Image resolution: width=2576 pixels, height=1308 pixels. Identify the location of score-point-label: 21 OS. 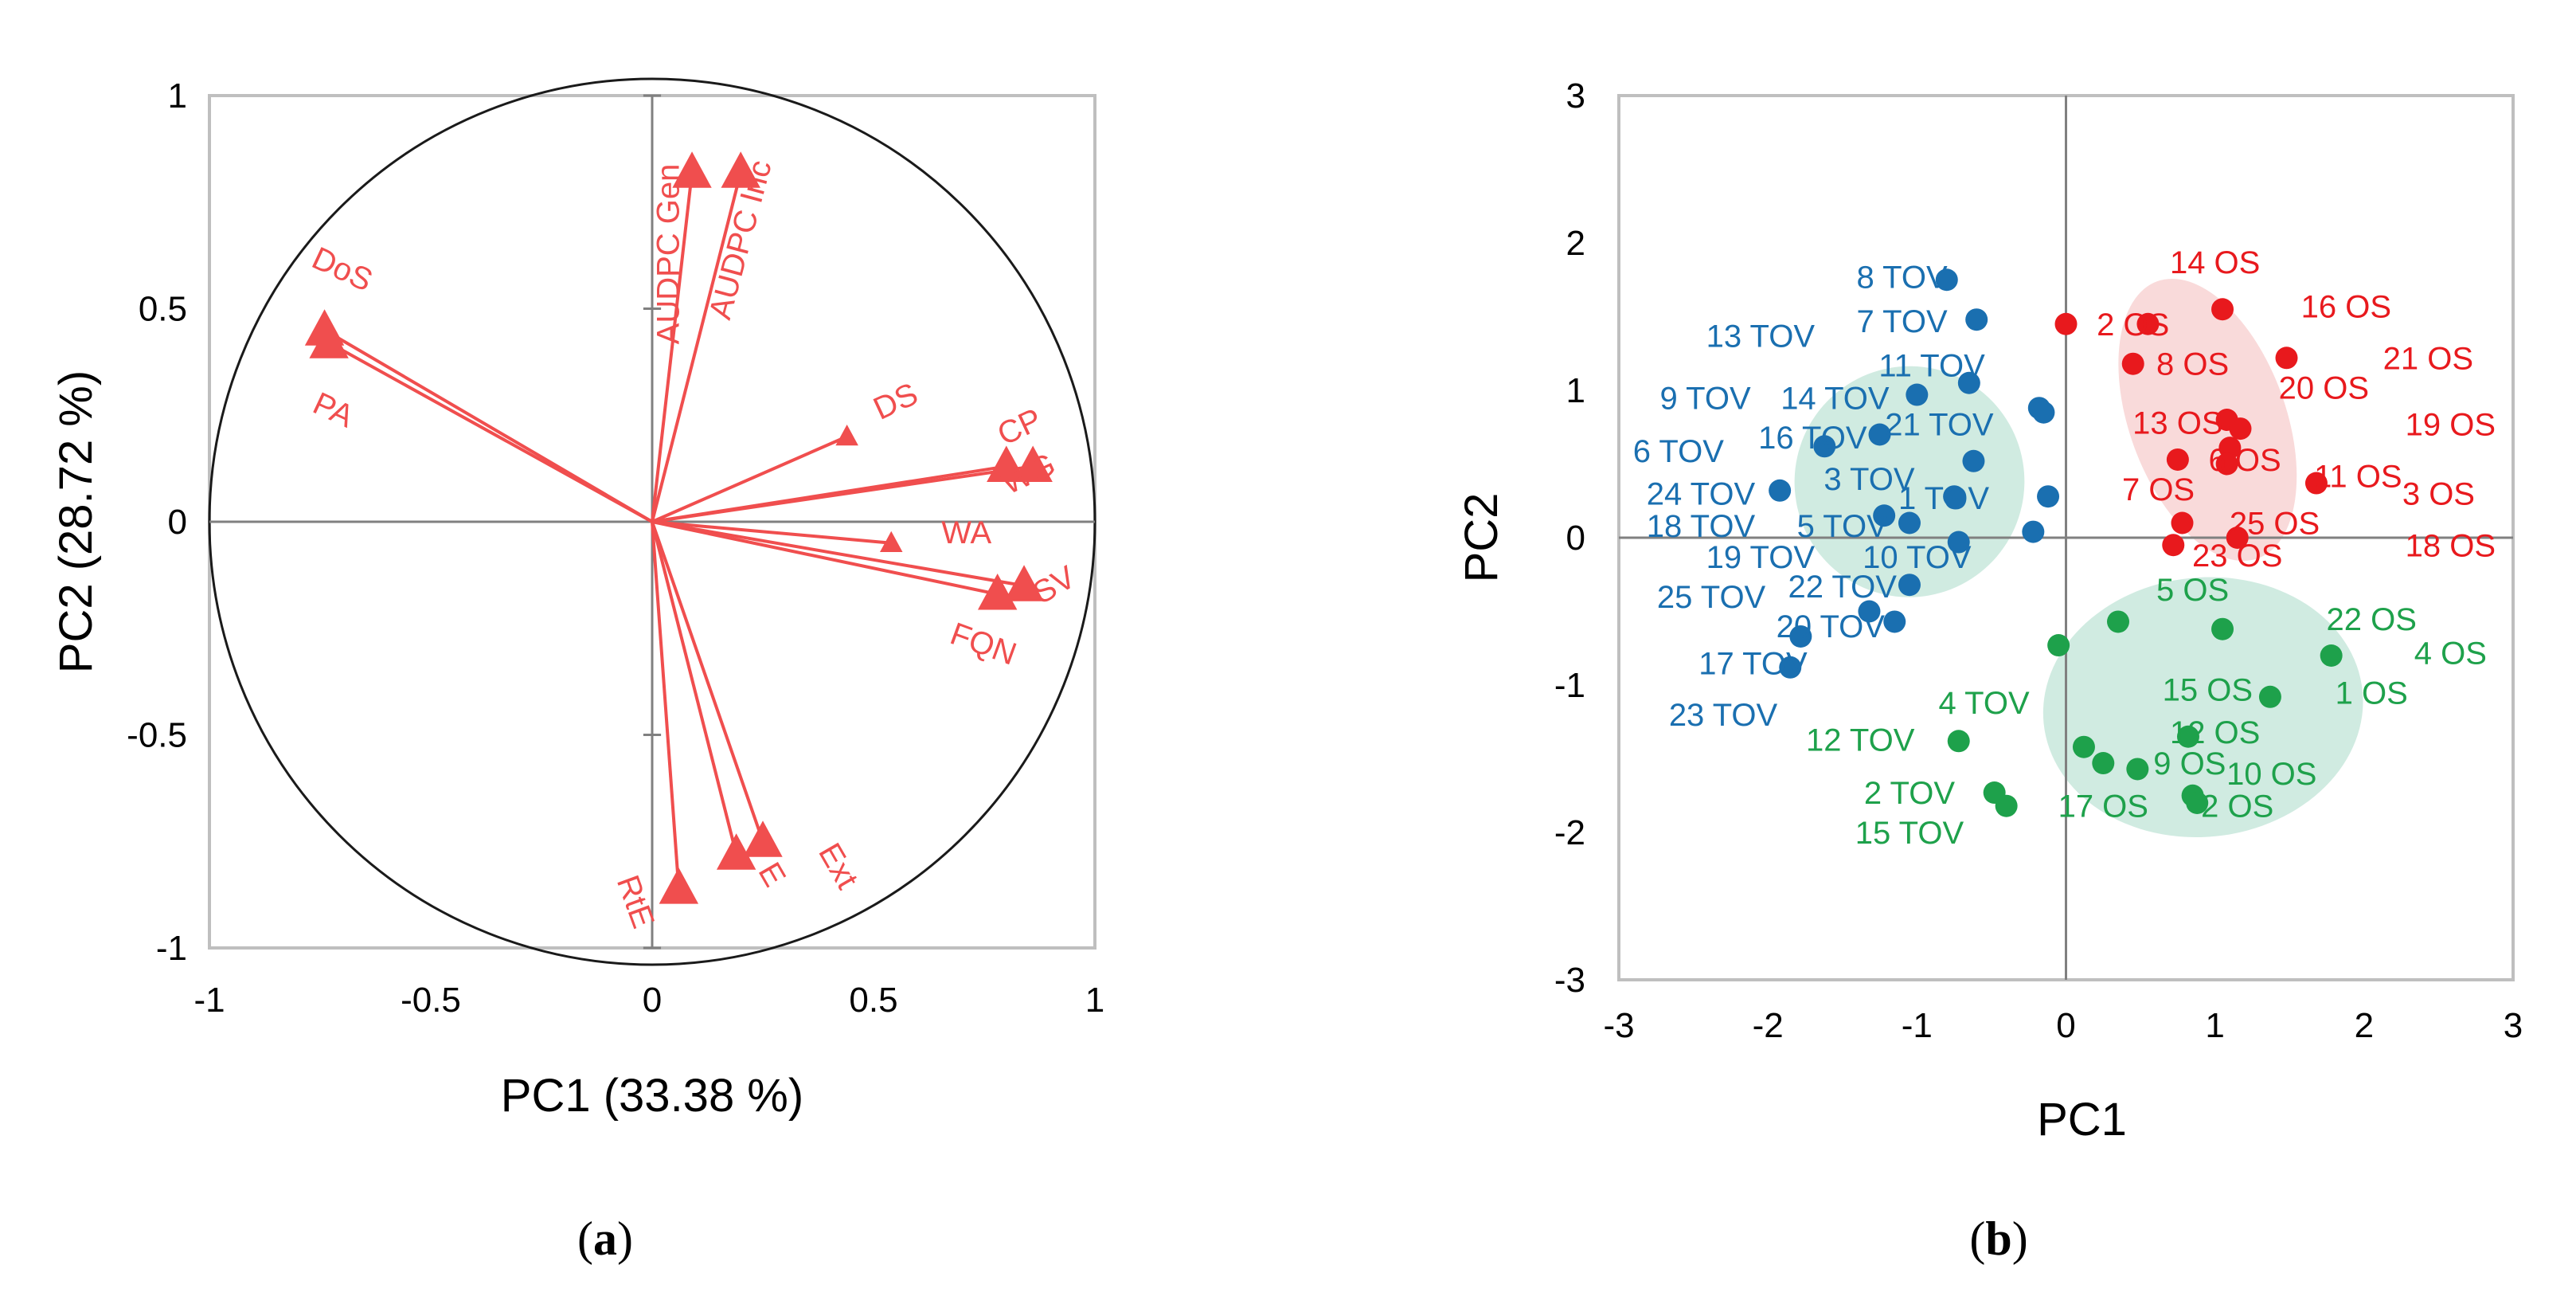
(2428, 359).